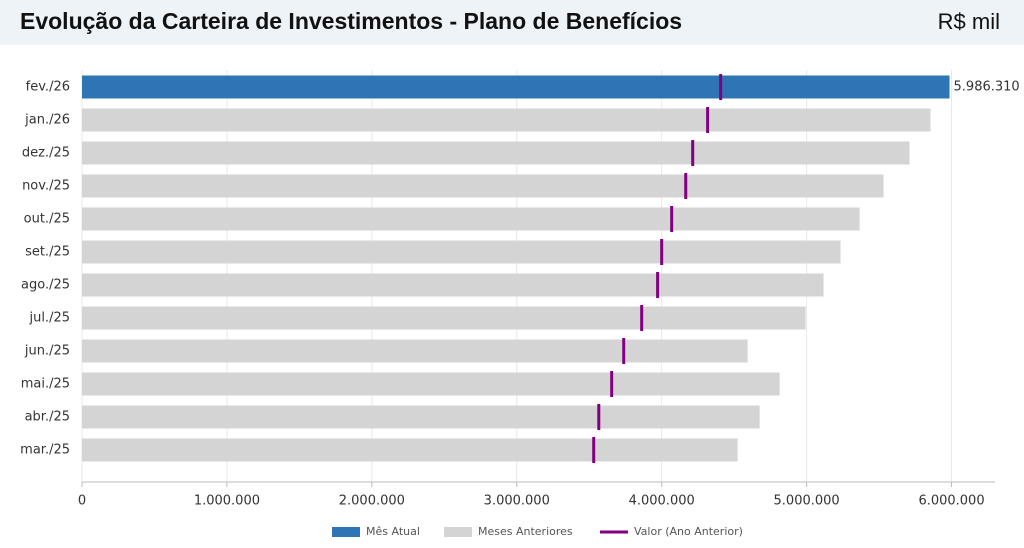  What do you see at coordinates (393, 531) in the screenshot?
I see `legend-label: Mês Atual` at bounding box center [393, 531].